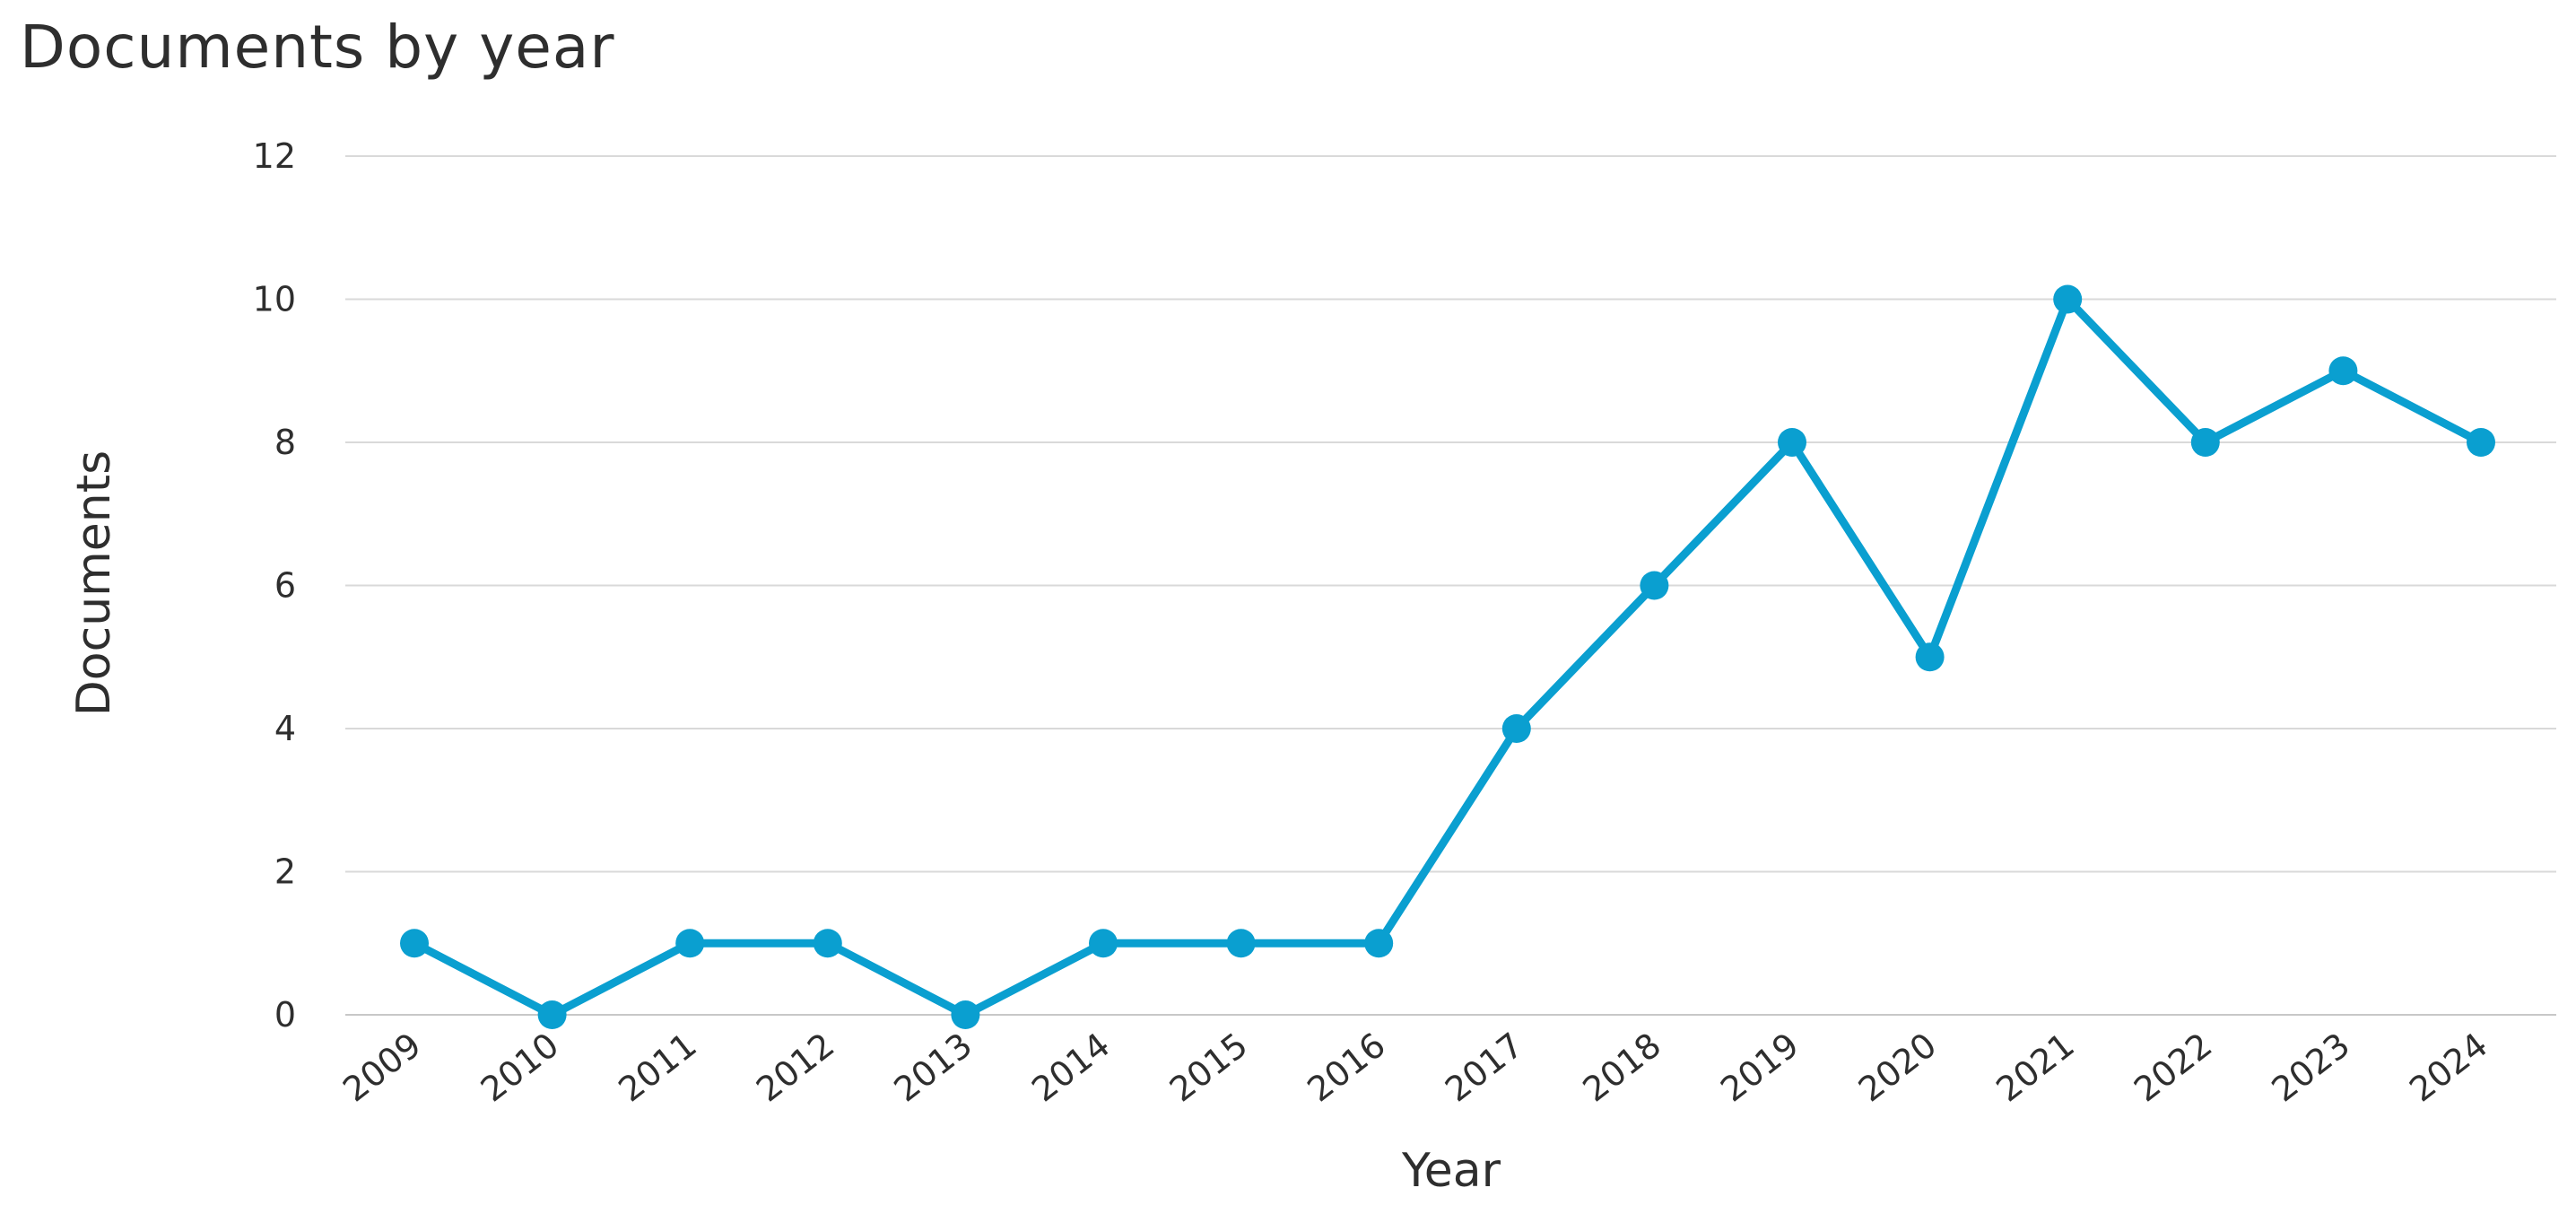 This screenshot has width=2576, height=1214. I want to click on x-tick-label: 2016, so click(1346, 1067).